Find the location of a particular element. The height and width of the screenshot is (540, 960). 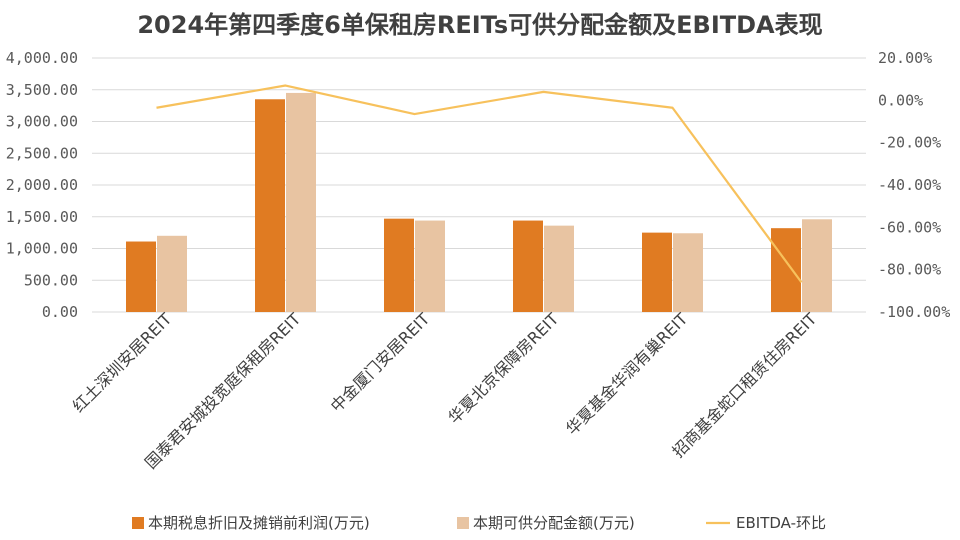

category-label: 华夏北京保障房REIT is located at coordinates (503, 368).